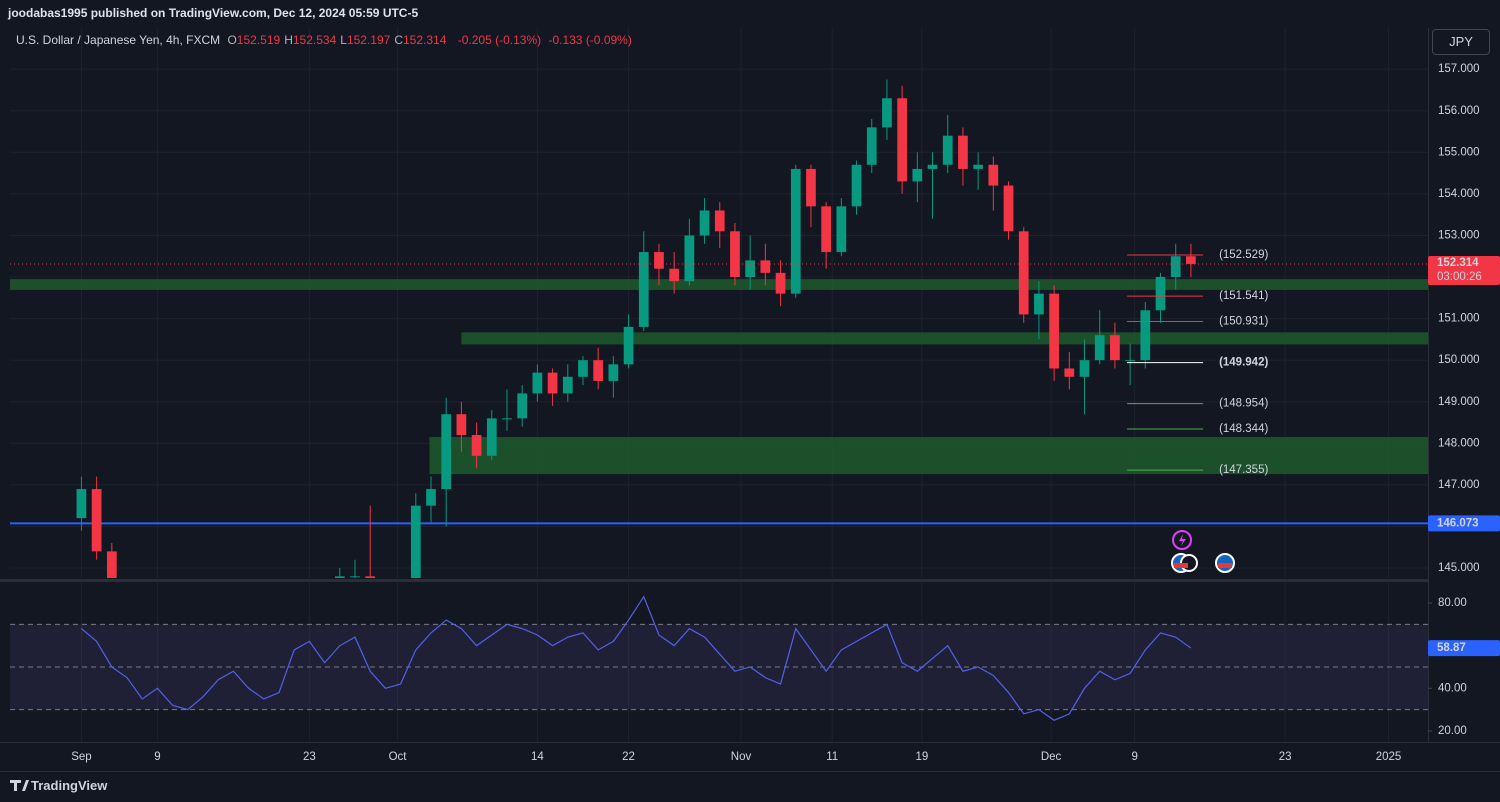  What do you see at coordinates (1243, 363) in the screenshot?
I see `level-label: (149.942)` at bounding box center [1243, 363].